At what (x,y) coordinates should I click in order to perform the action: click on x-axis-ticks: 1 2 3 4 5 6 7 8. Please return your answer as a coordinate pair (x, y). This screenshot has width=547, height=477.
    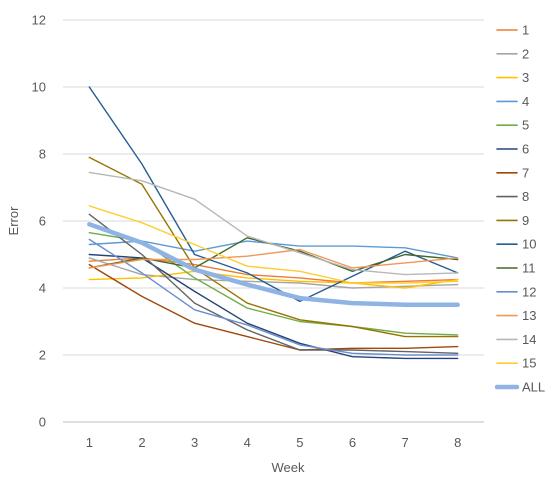
    Looking at the image, I should click on (274, 442).